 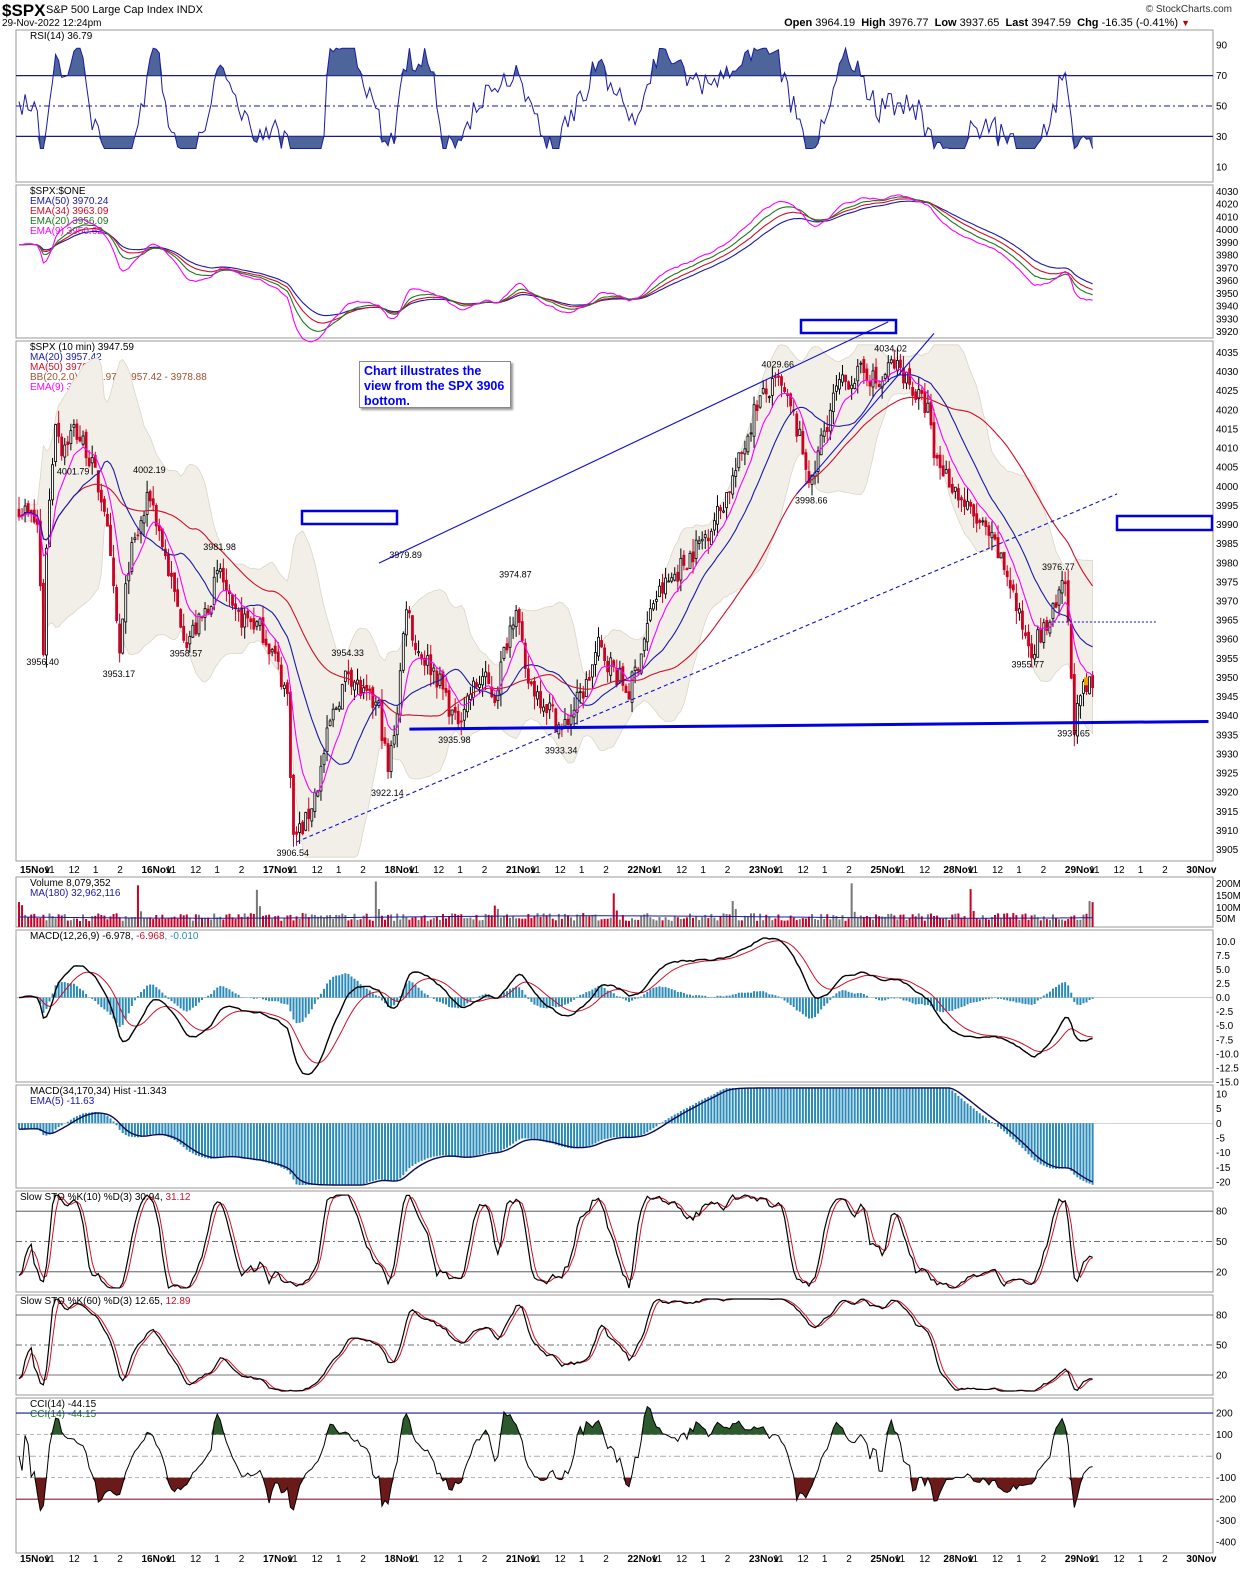 I want to click on sto1-y-tick: 50, so click(x=1222, y=1242).